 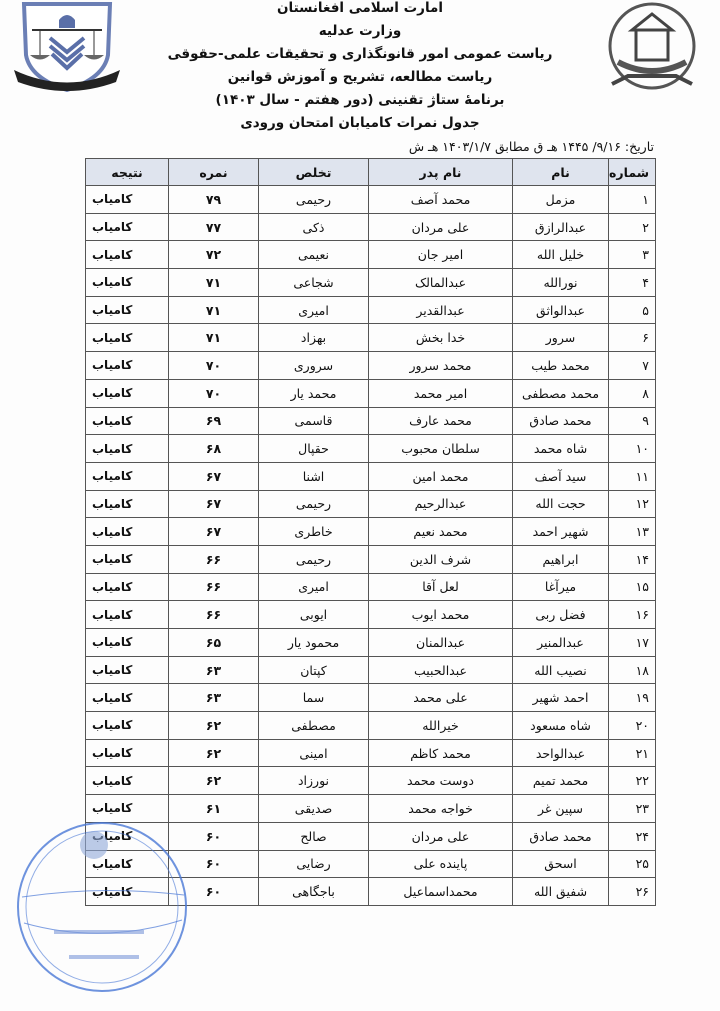 What do you see at coordinates (560, 808) in the screenshot?
I see `student-name: سپین غر` at bounding box center [560, 808].